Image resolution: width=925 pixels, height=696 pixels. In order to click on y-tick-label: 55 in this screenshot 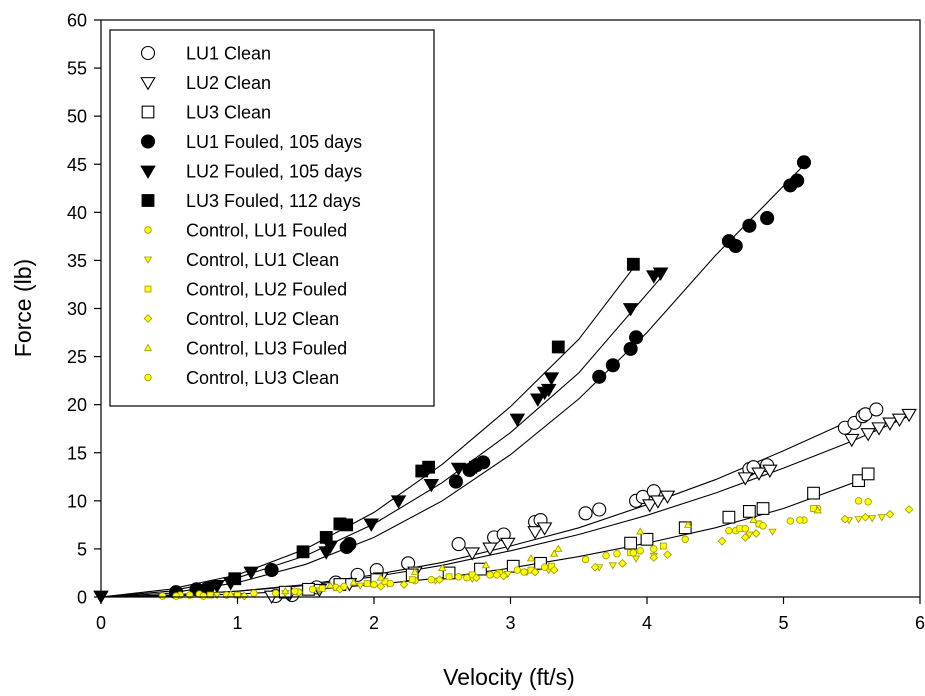, I will do `click(77, 69)`.